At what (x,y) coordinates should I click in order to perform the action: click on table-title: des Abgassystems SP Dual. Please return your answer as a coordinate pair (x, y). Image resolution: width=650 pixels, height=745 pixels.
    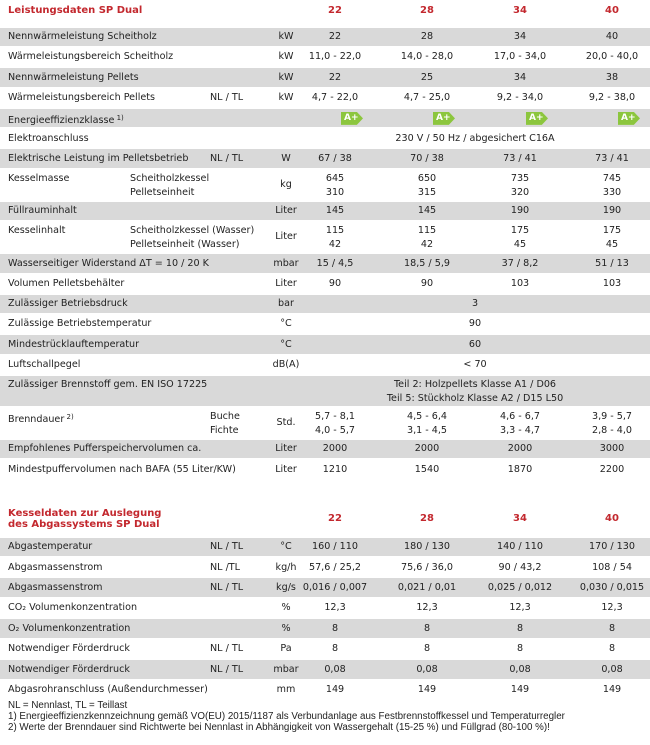
    Looking at the image, I should click on (84, 524).